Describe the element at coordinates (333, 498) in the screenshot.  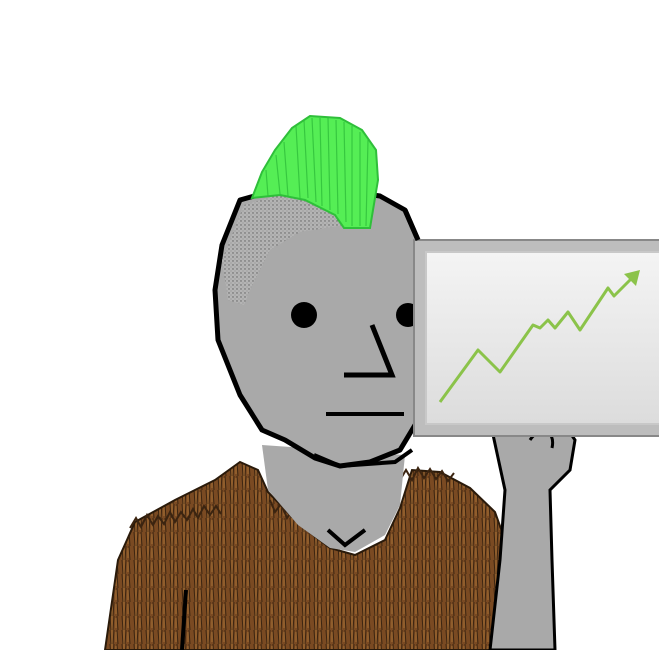
I see `neck` at that location.